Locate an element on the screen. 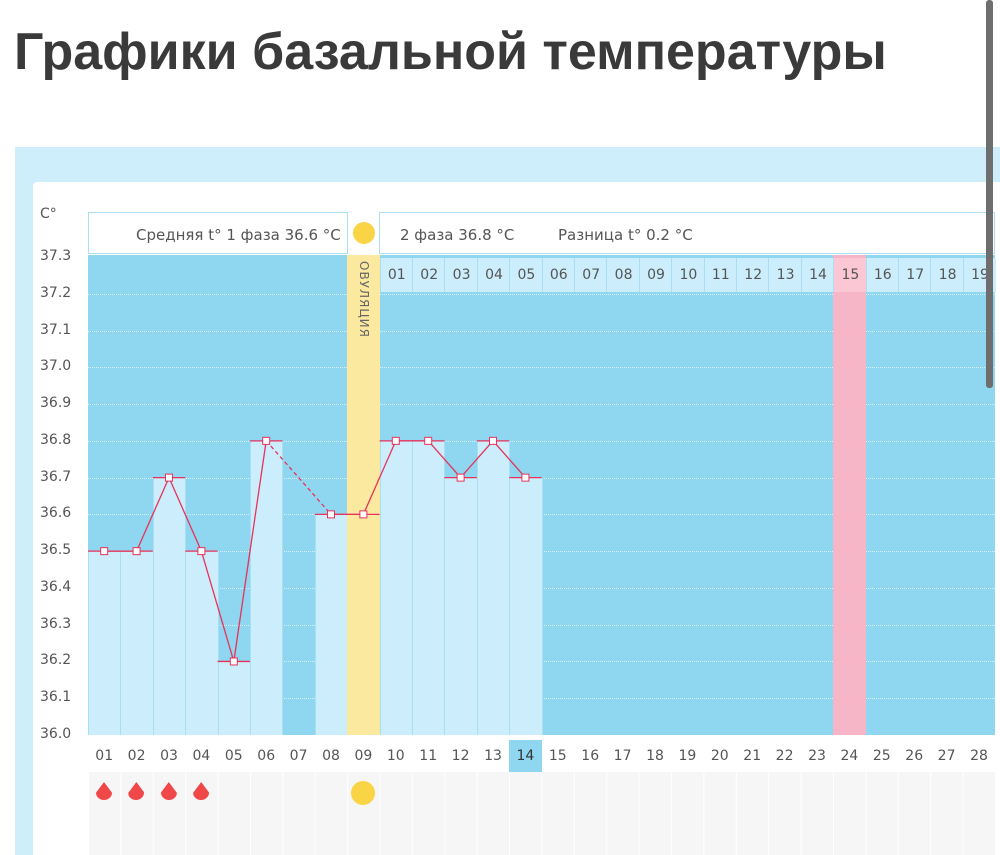 This screenshot has width=1000, height=855. y-tick-label: 36.6 is located at coordinates (56, 513).